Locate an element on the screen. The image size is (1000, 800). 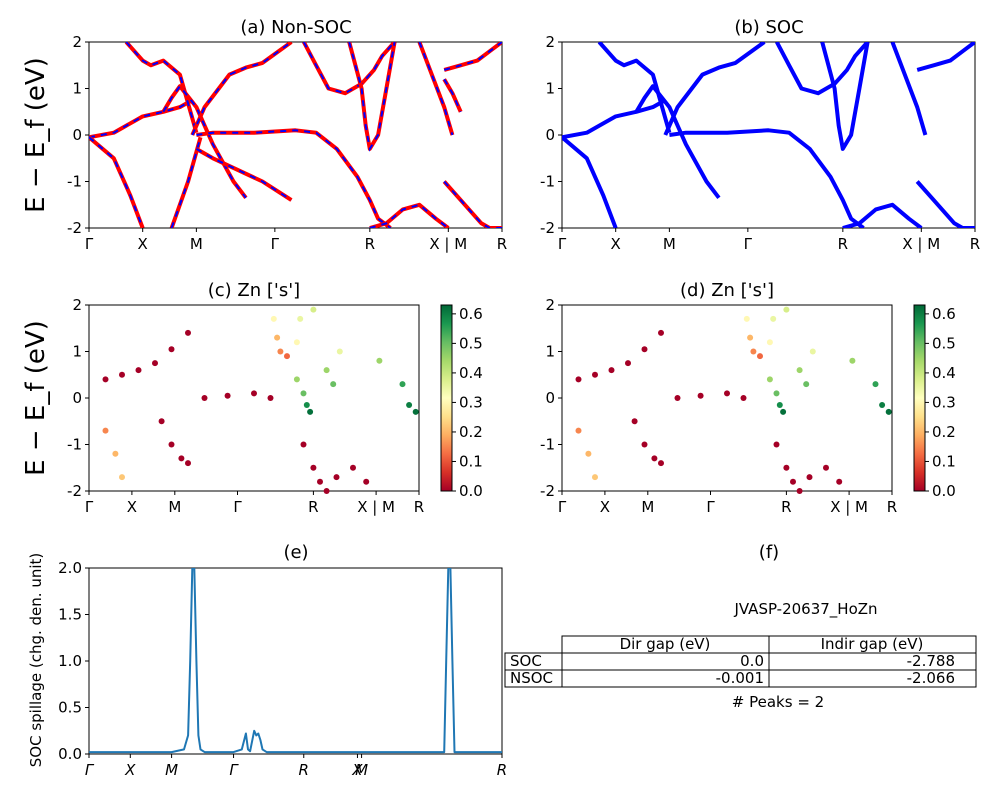
colorbar-tick-label: 0.1 is located at coordinates (471, 461).